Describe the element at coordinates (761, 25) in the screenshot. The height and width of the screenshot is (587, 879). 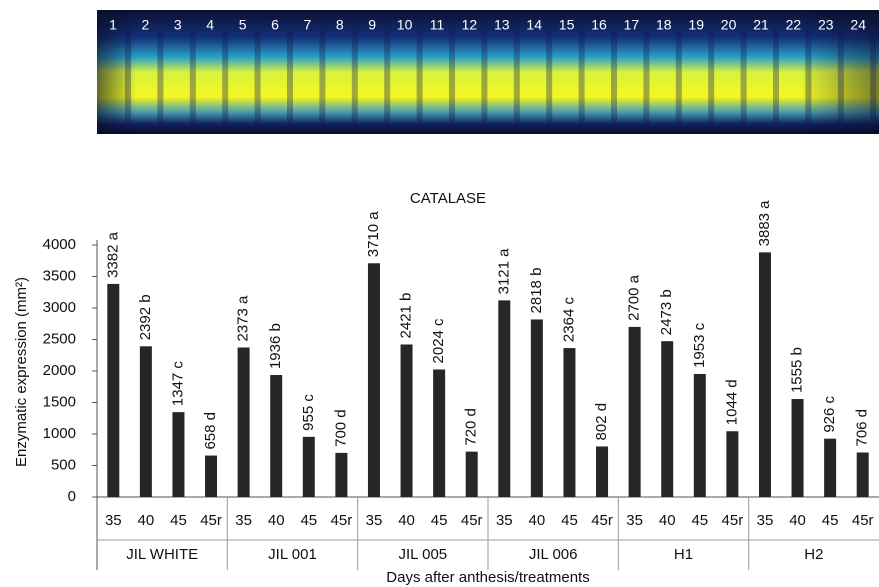
I see `lane-label: 21` at that location.